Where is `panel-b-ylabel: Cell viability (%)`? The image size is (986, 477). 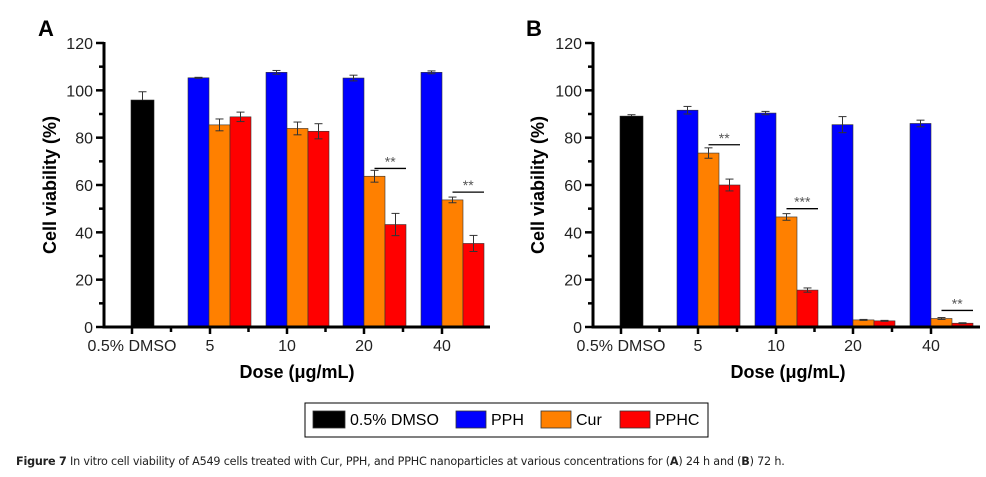
panel-b-ylabel: Cell viability (%) is located at coordinates (538, 185).